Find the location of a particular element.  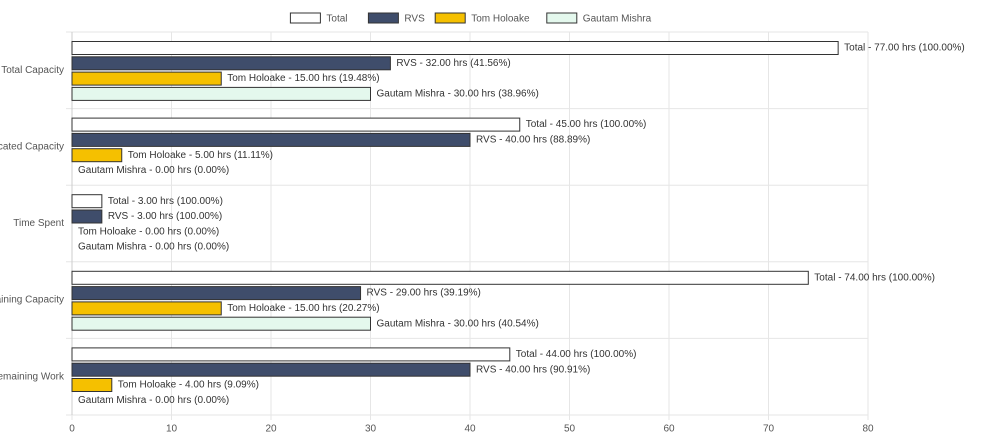

data-label: Total - 45.00 hrs (100.00%) is located at coordinates (586, 124).